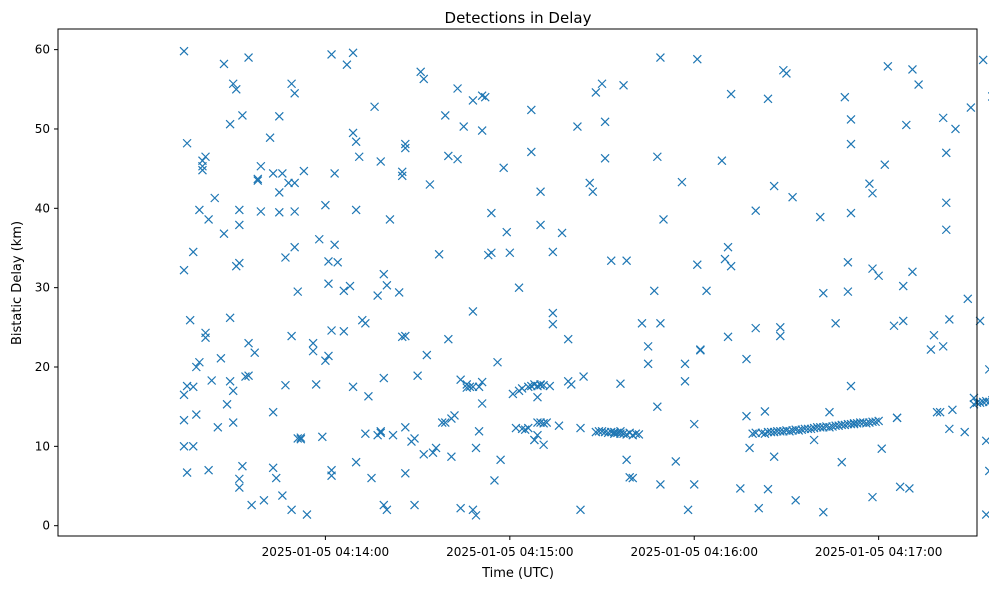 The height and width of the screenshot is (590, 989). I want to click on x-axis-label: Time (UTC), so click(517, 573).